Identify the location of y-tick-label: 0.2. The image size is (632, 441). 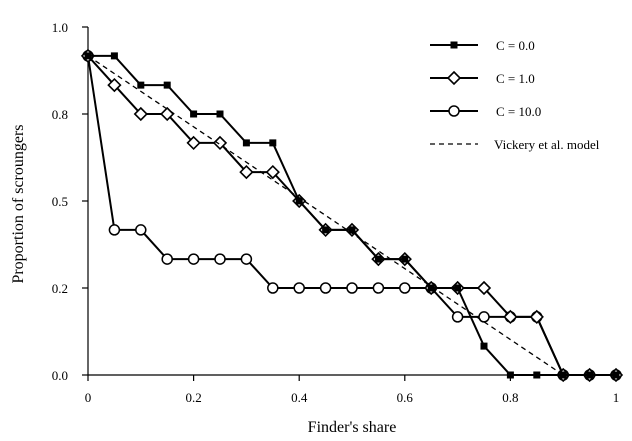
(60, 288).